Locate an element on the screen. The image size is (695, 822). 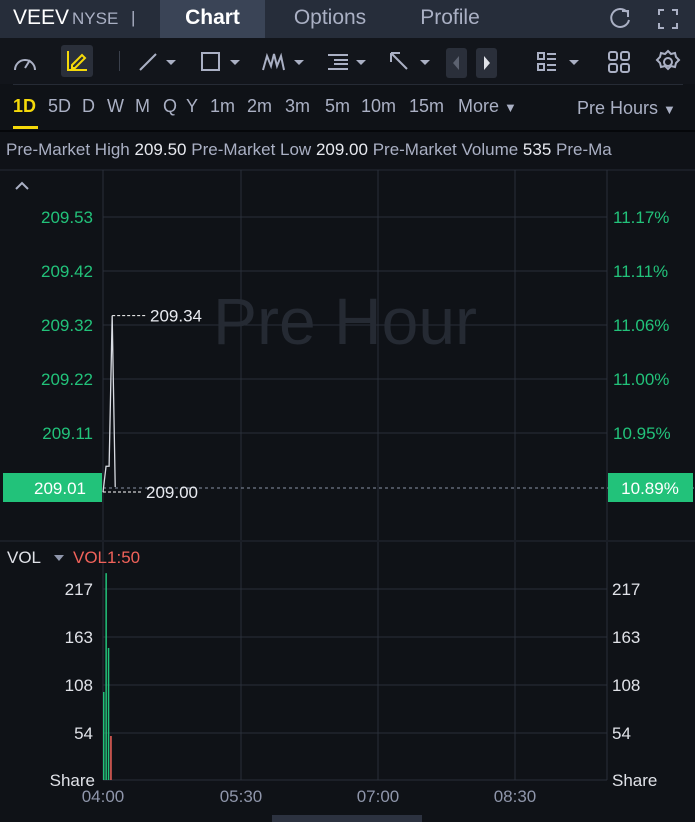
volume-label: Pre-Market Volume is located at coordinates (445, 149).